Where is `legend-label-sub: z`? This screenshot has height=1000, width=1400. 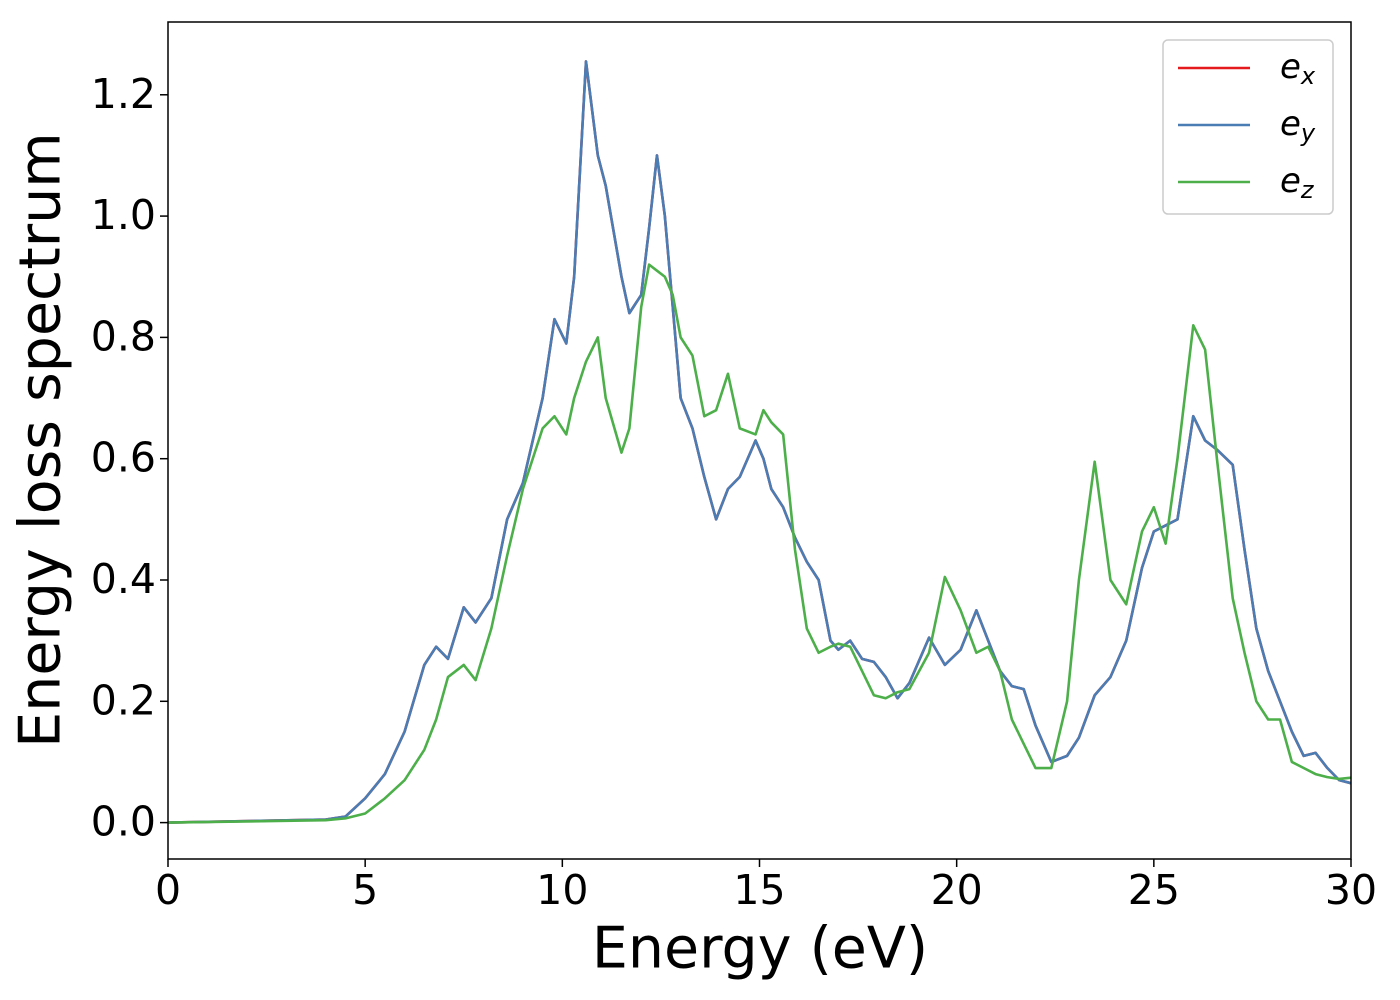 legend-label-sub: z is located at coordinates (1307, 190).